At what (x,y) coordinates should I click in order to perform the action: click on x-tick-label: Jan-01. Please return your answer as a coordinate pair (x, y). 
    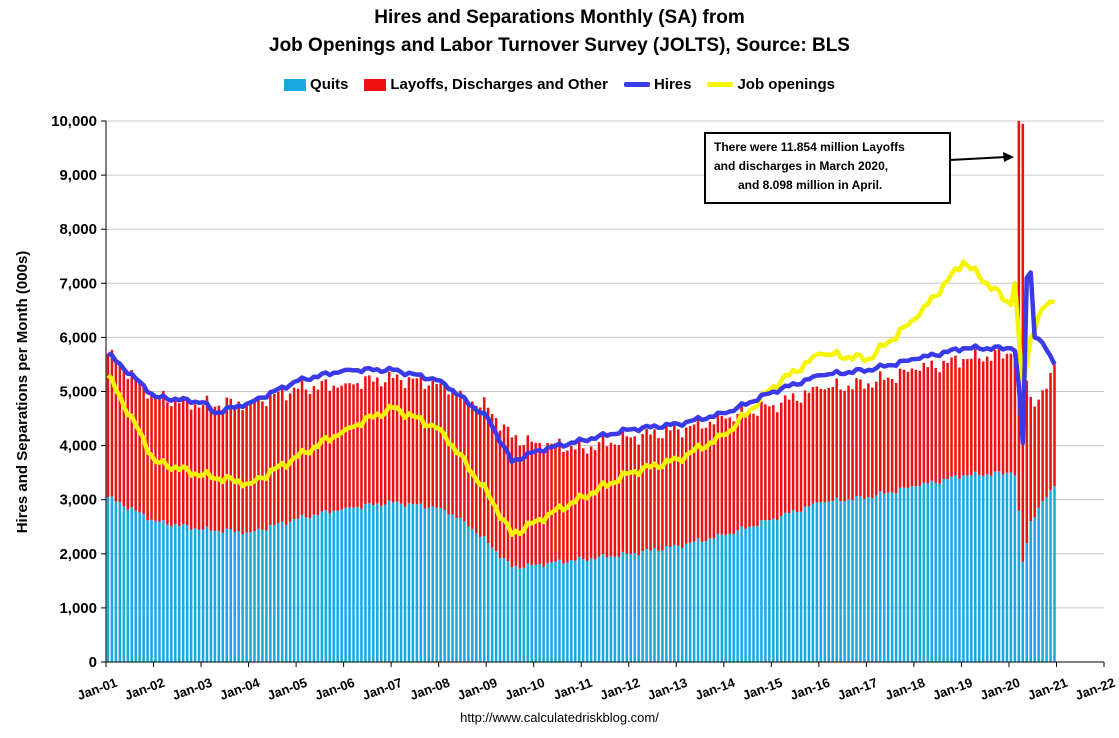
    Looking at the image, I should click on (97, 689).